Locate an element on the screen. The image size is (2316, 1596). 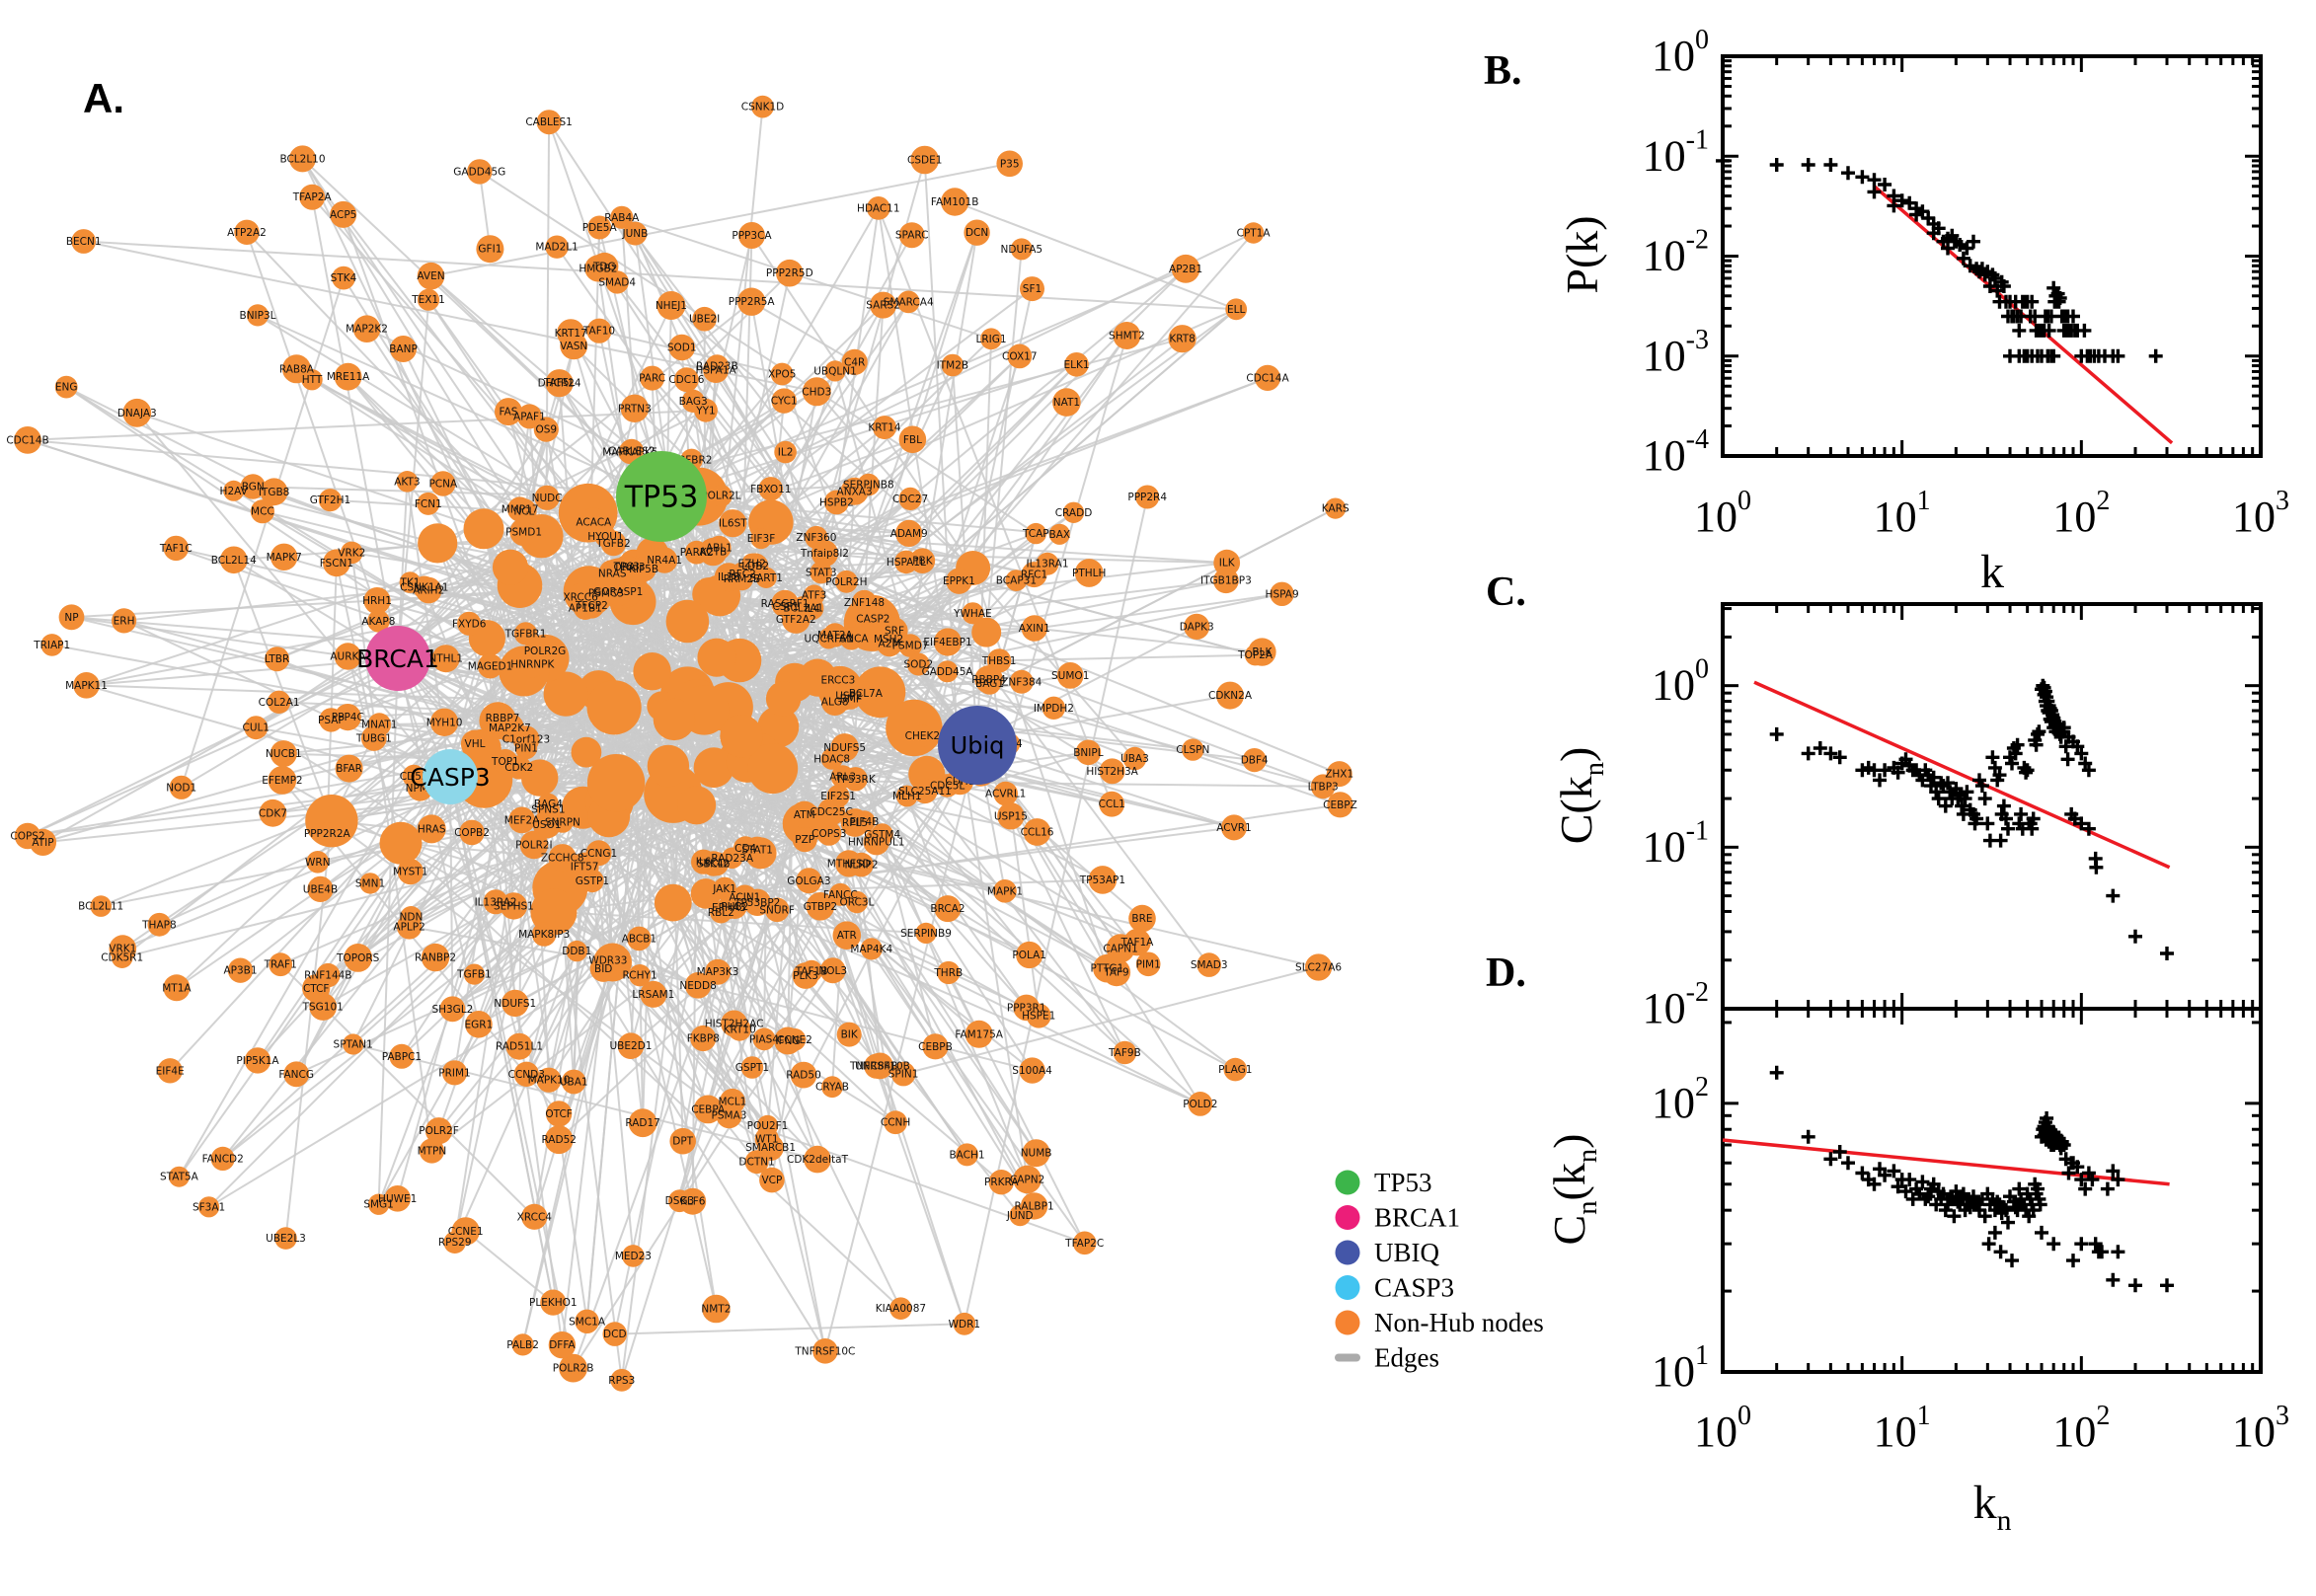
network-node-label: BAG3 is located at coordinates (694, 402).